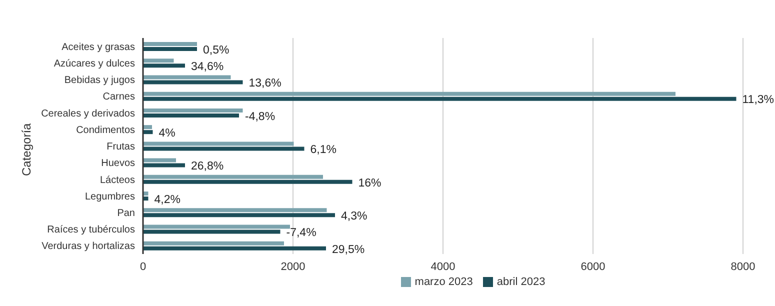  Describe the element at coordinates (98, 47) in the screenshot. I see `y-tick-label: Aceites y grasas` at that location.